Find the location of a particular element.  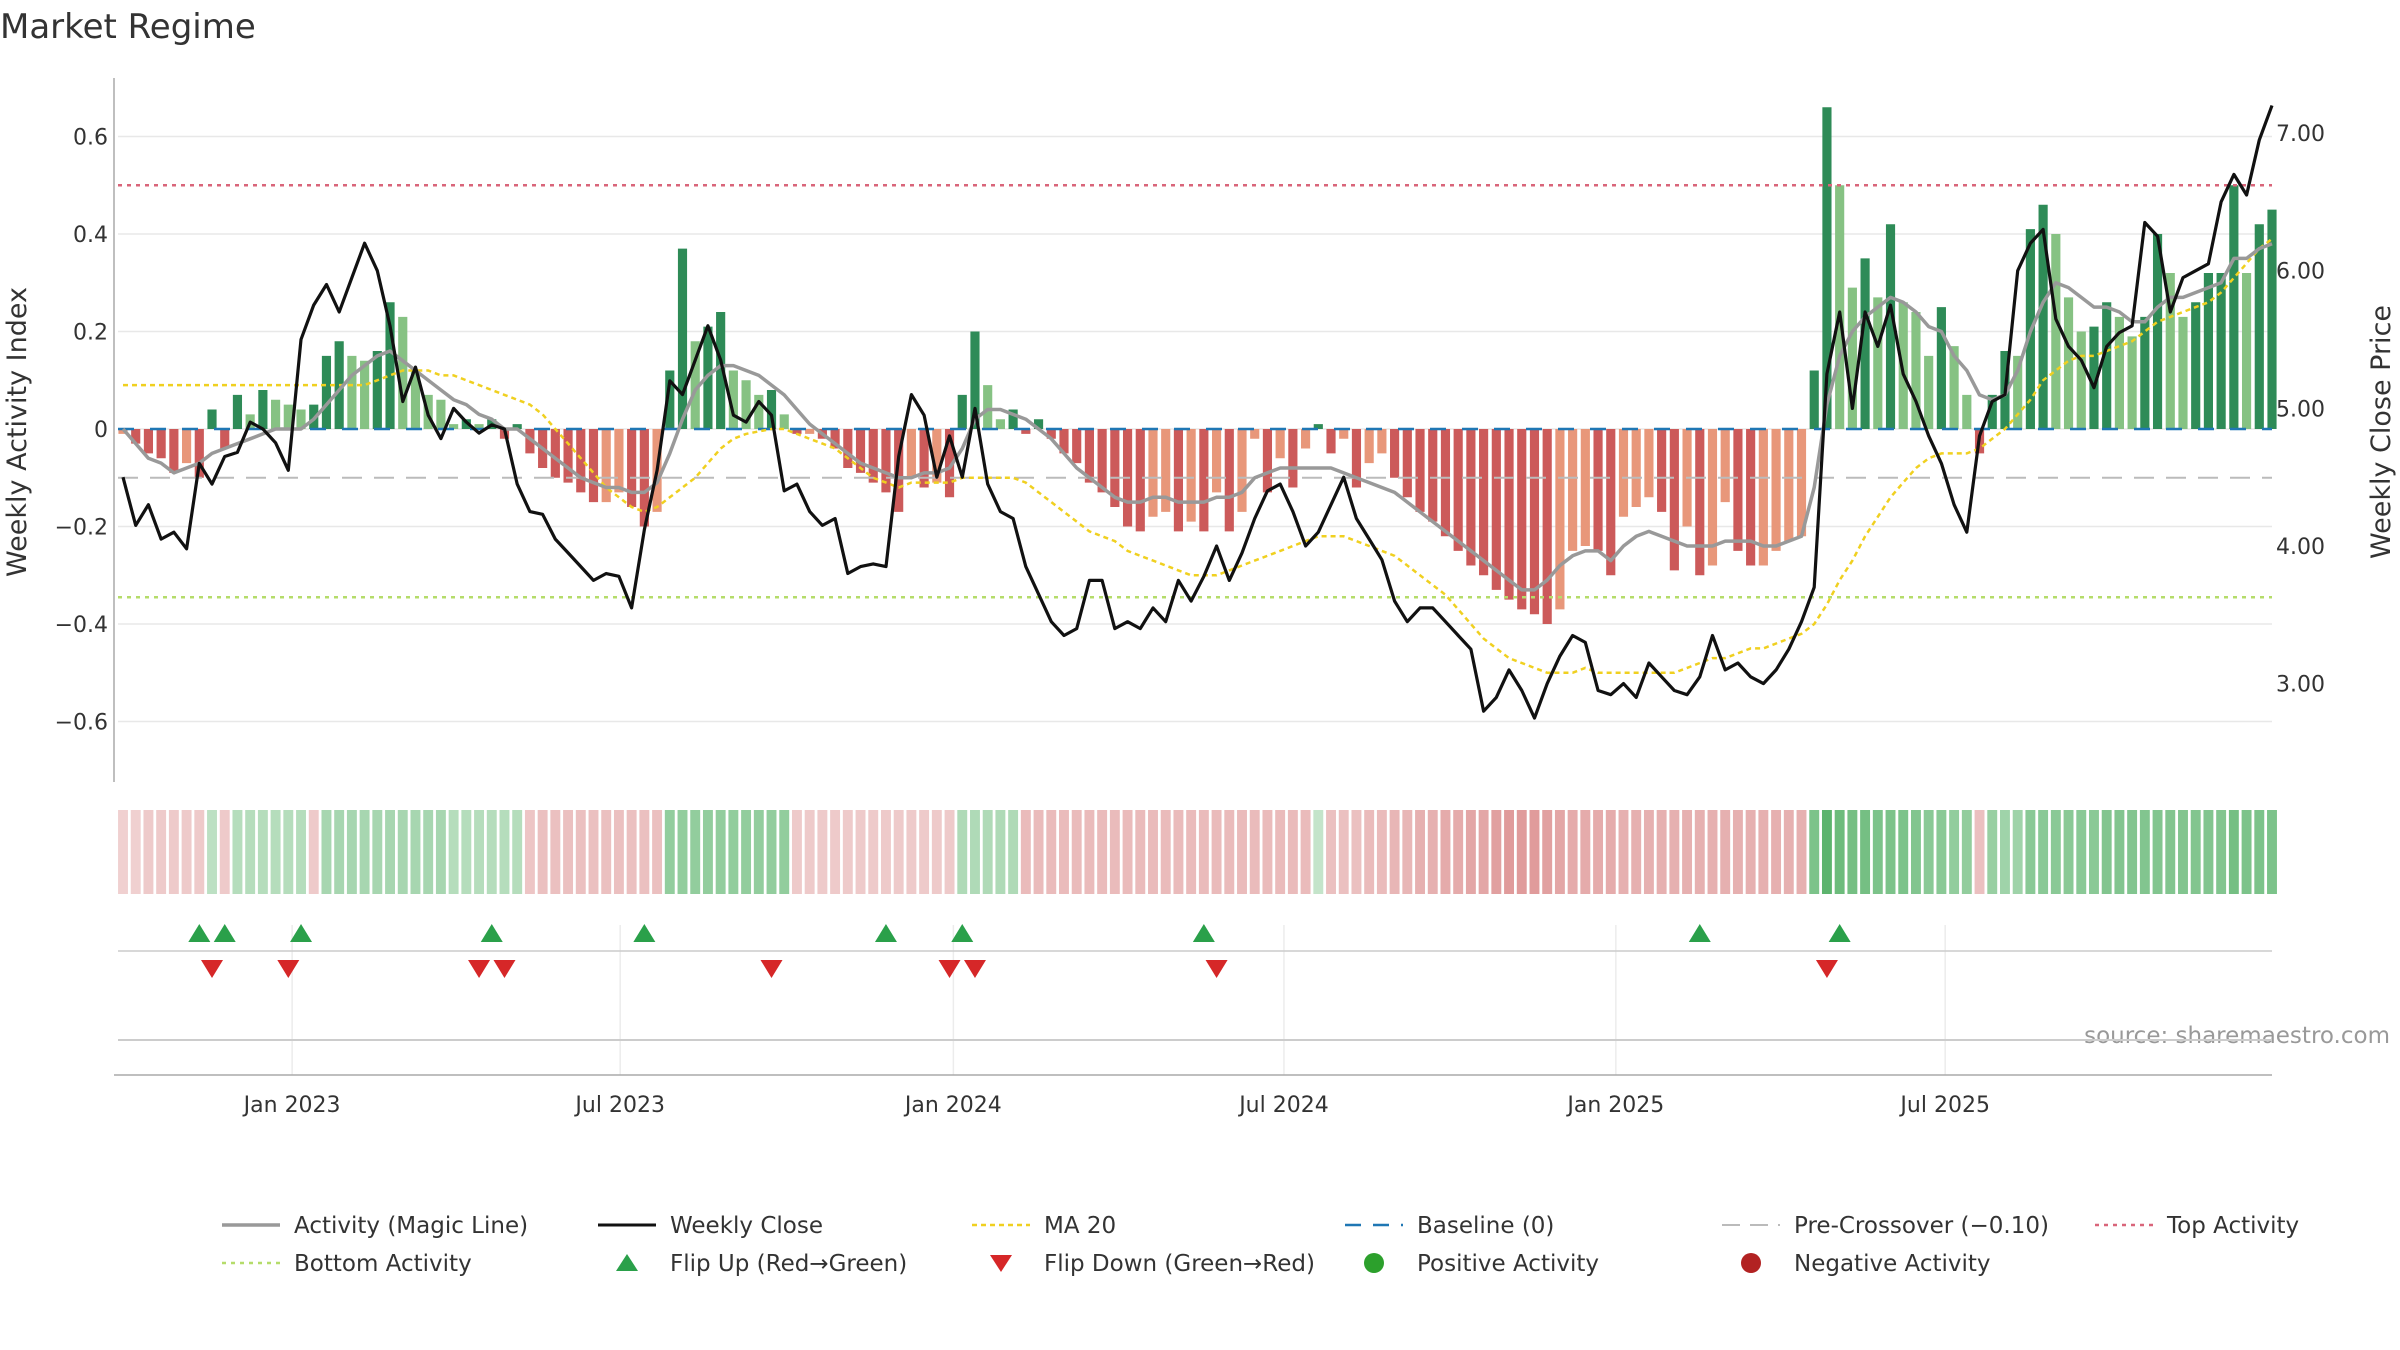

y-left-tick-label: 0 is located at coordinates (101, 430).